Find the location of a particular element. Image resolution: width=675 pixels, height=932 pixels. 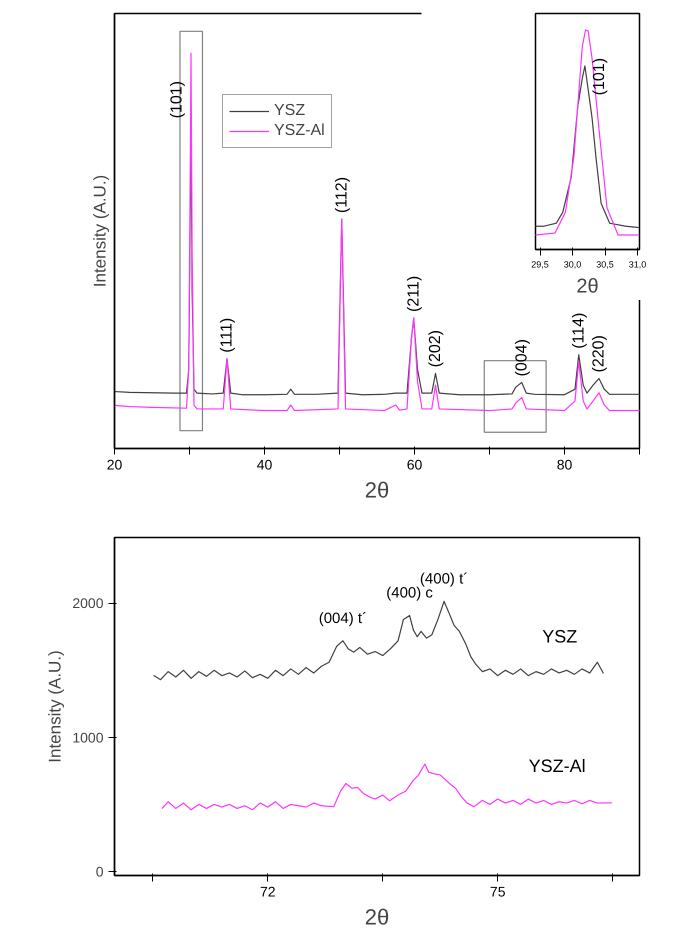

annotation: (111) is located at coordinates (227, 335).